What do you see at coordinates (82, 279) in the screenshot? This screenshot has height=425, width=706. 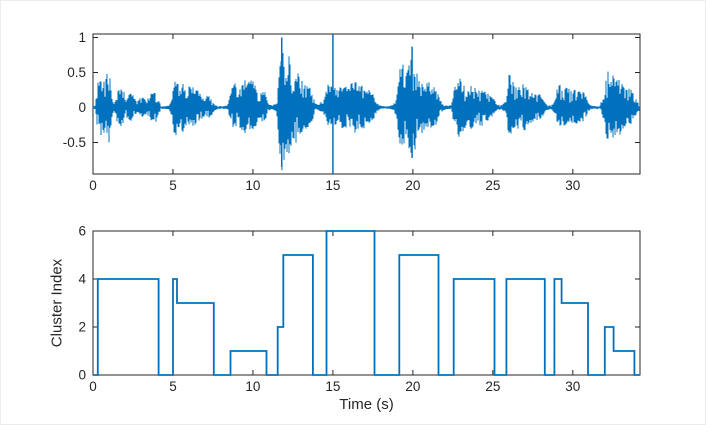 I see `cluster-y-tick-label-2: 4` at bounding box center [82, 279].